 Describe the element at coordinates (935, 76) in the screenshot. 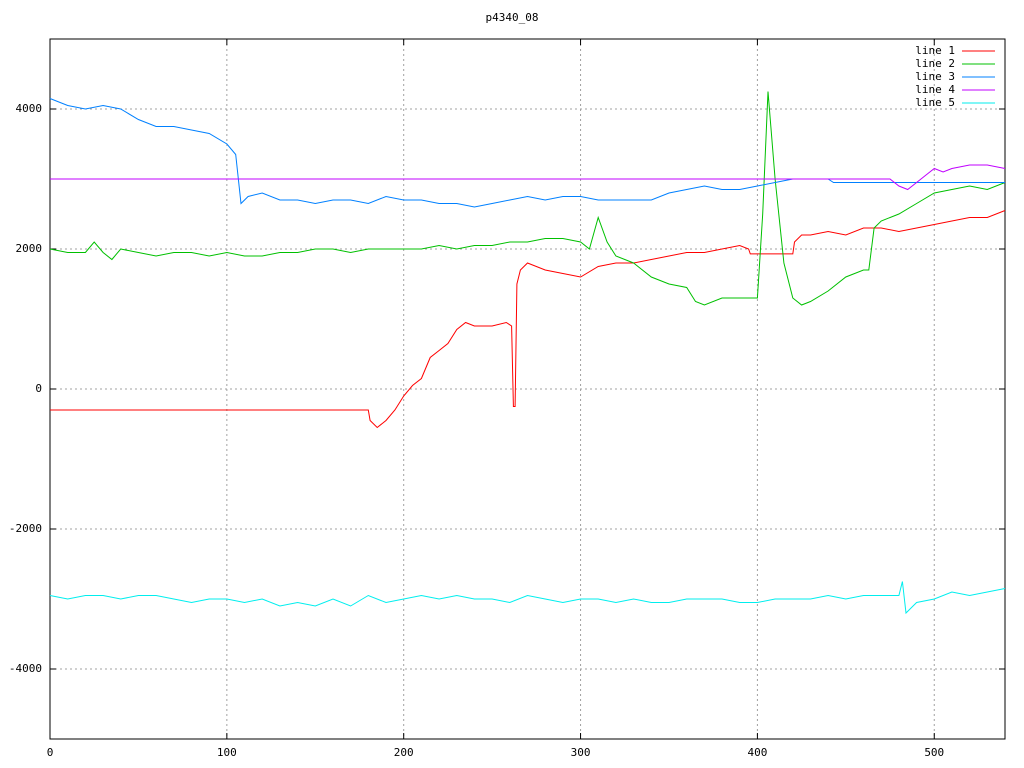

I see `legend-label: line 3` at that location.